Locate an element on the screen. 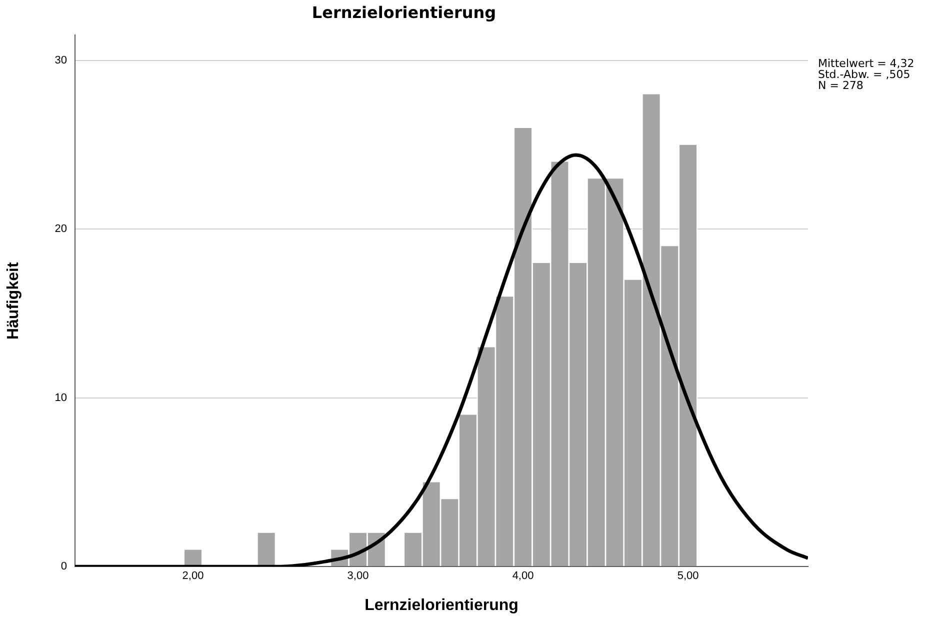 Image resolution: width=937 pixels, height=623 pixels. text: Std.-Abw. = ,505 is located at coordinates (864, 74).